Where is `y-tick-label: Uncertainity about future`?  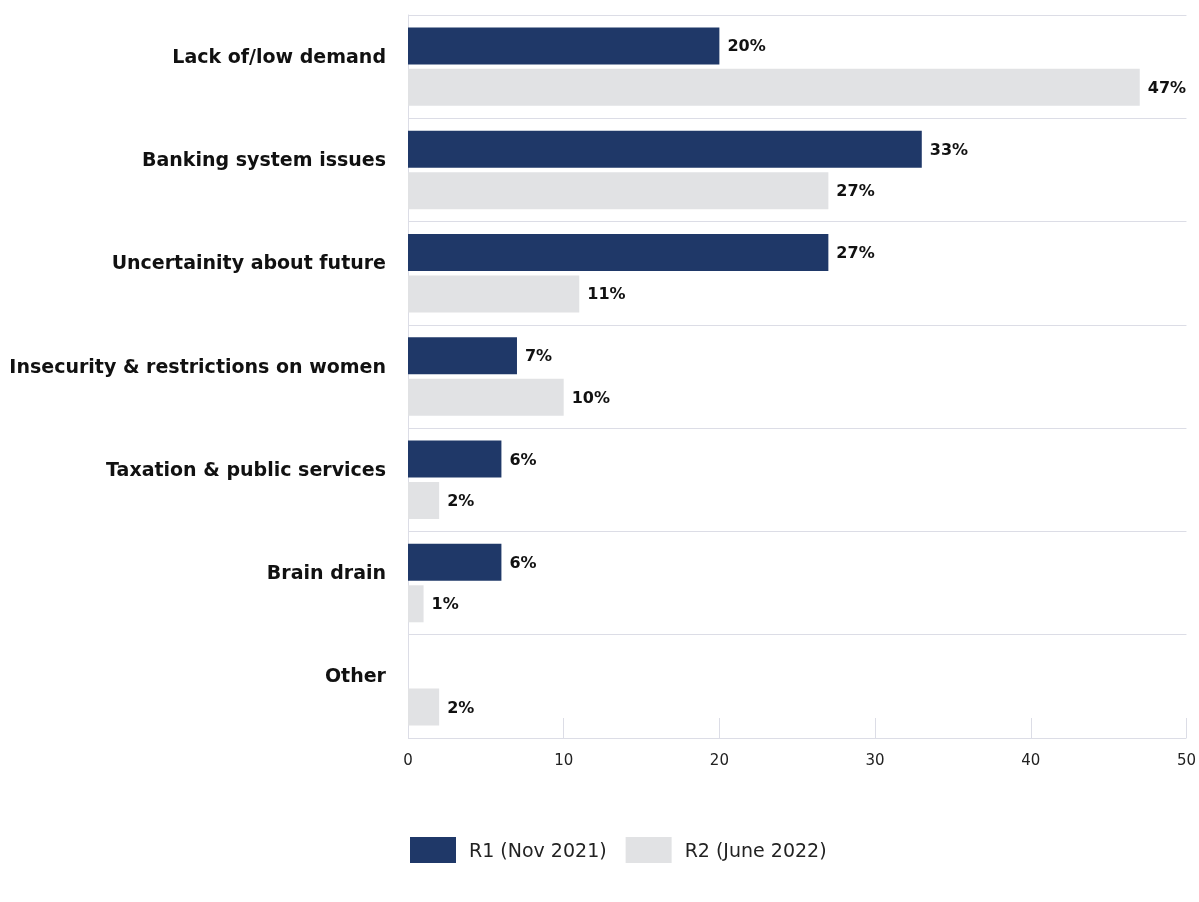
y-tick-label: Uncertainity about future is located at coordinates (248, 262).